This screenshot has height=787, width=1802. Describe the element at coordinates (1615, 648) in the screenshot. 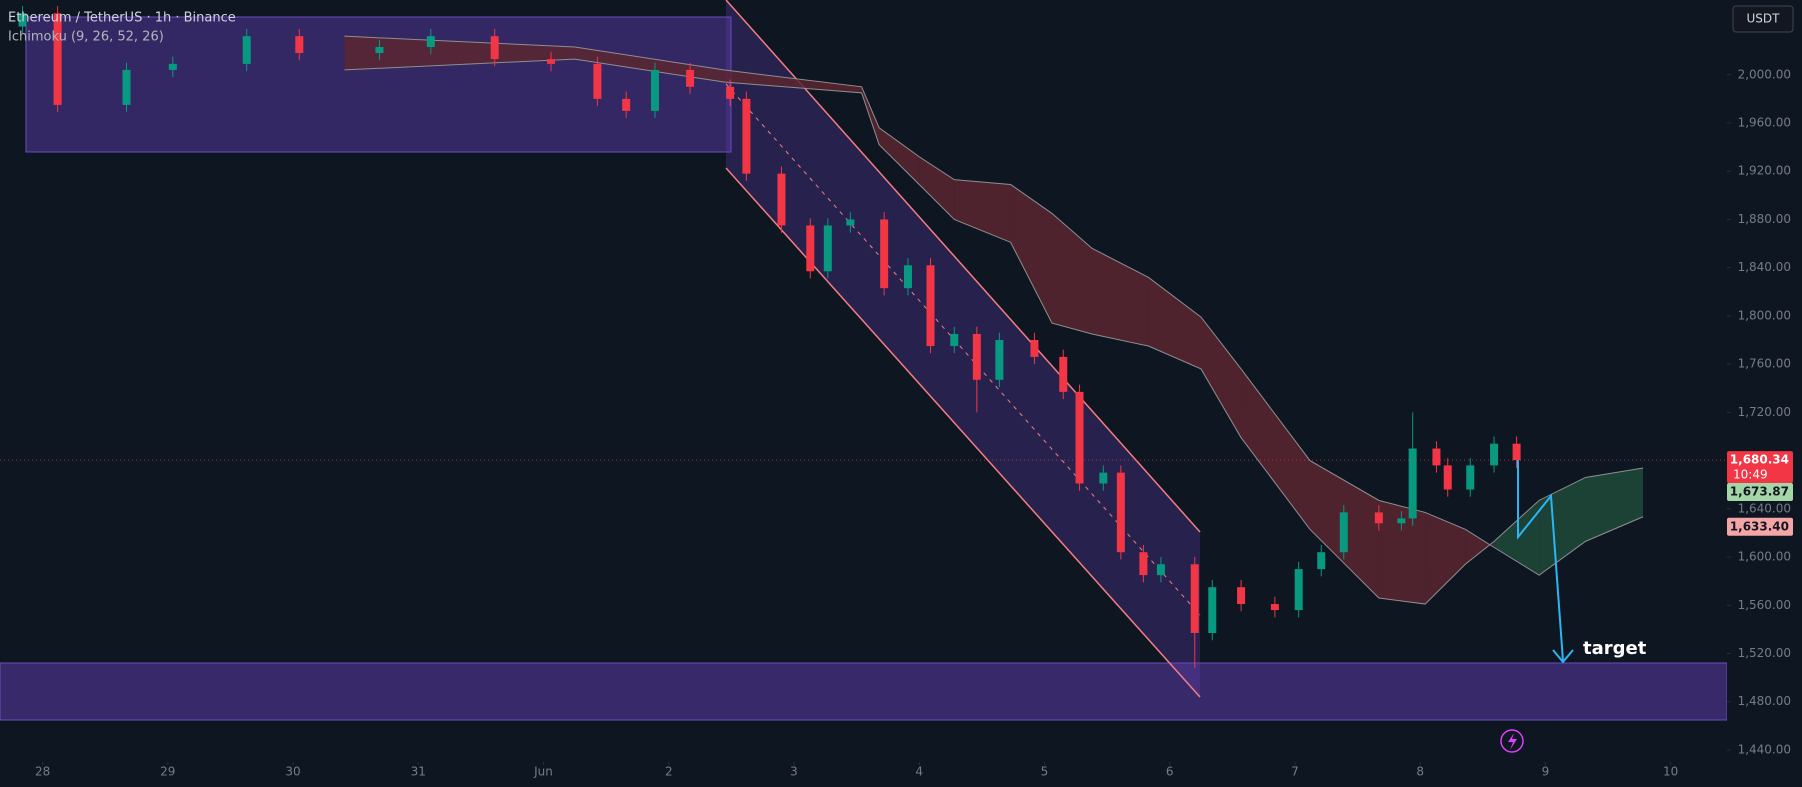

I see `annotation: target` at that location.